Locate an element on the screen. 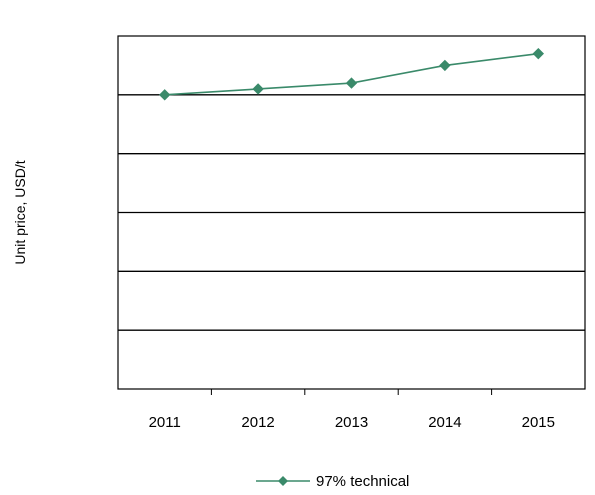 This screenshot has width=595, height=495. y-axis-title: Unit price, USD/t is located at coordinates (20, 212).